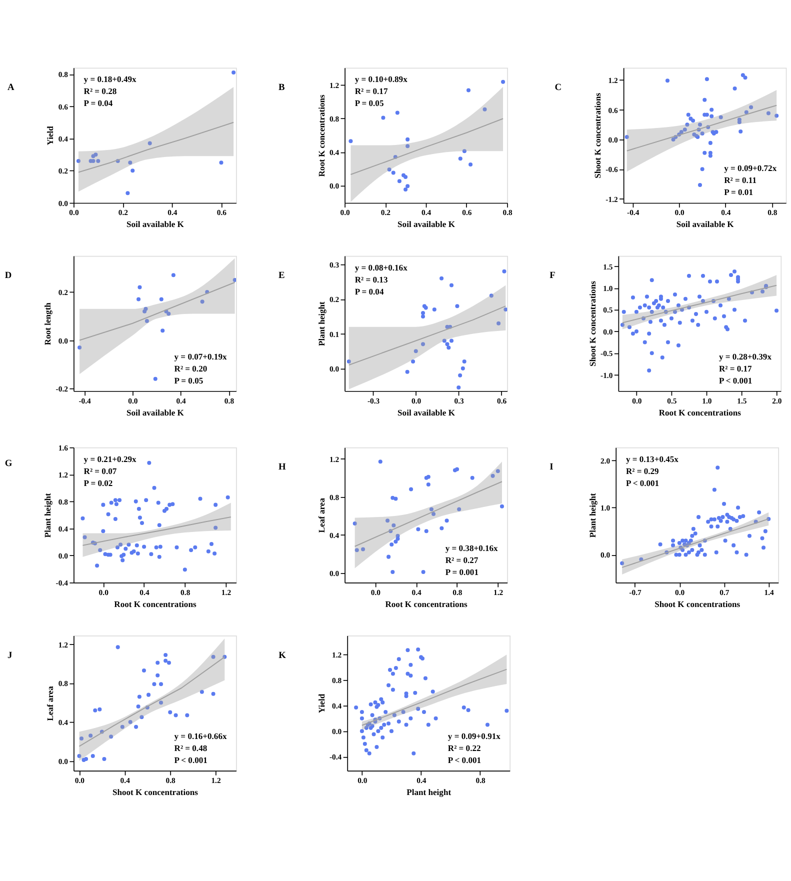 The image size is (791, 881). I want to click on y-tick-label: -1.2, so click(612, 199).